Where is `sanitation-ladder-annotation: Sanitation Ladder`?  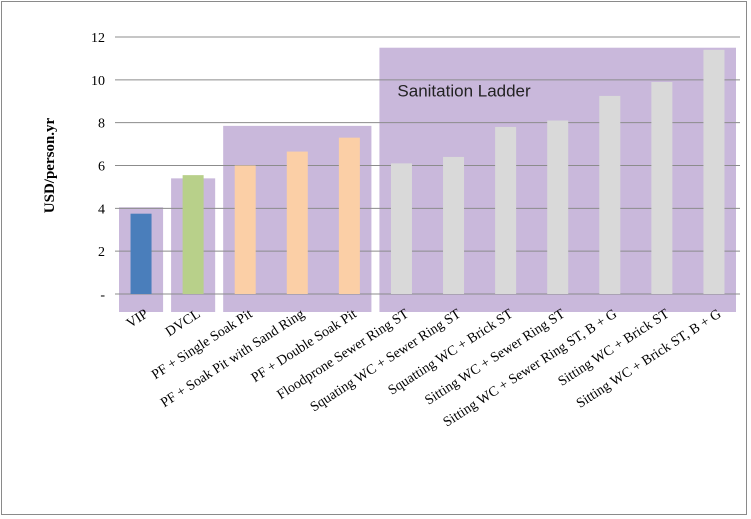 sanitation-ladder-annotation: Sanitation Ladder is located at coordinates (464, 91).